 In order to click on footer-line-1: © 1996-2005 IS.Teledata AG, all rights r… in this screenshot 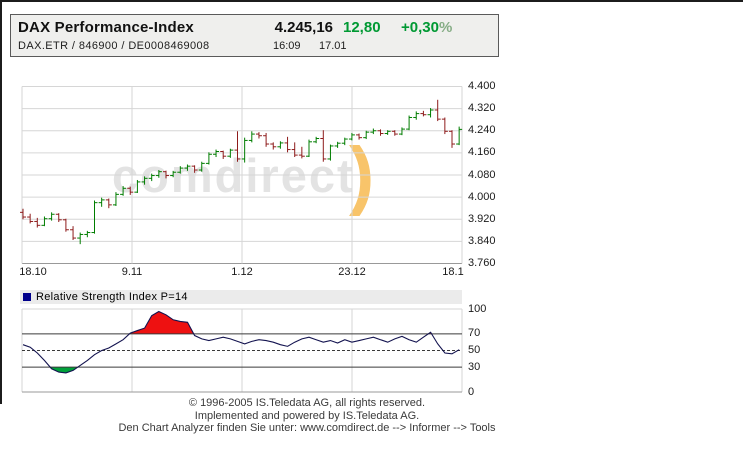, I will do `click(307, 403)`.